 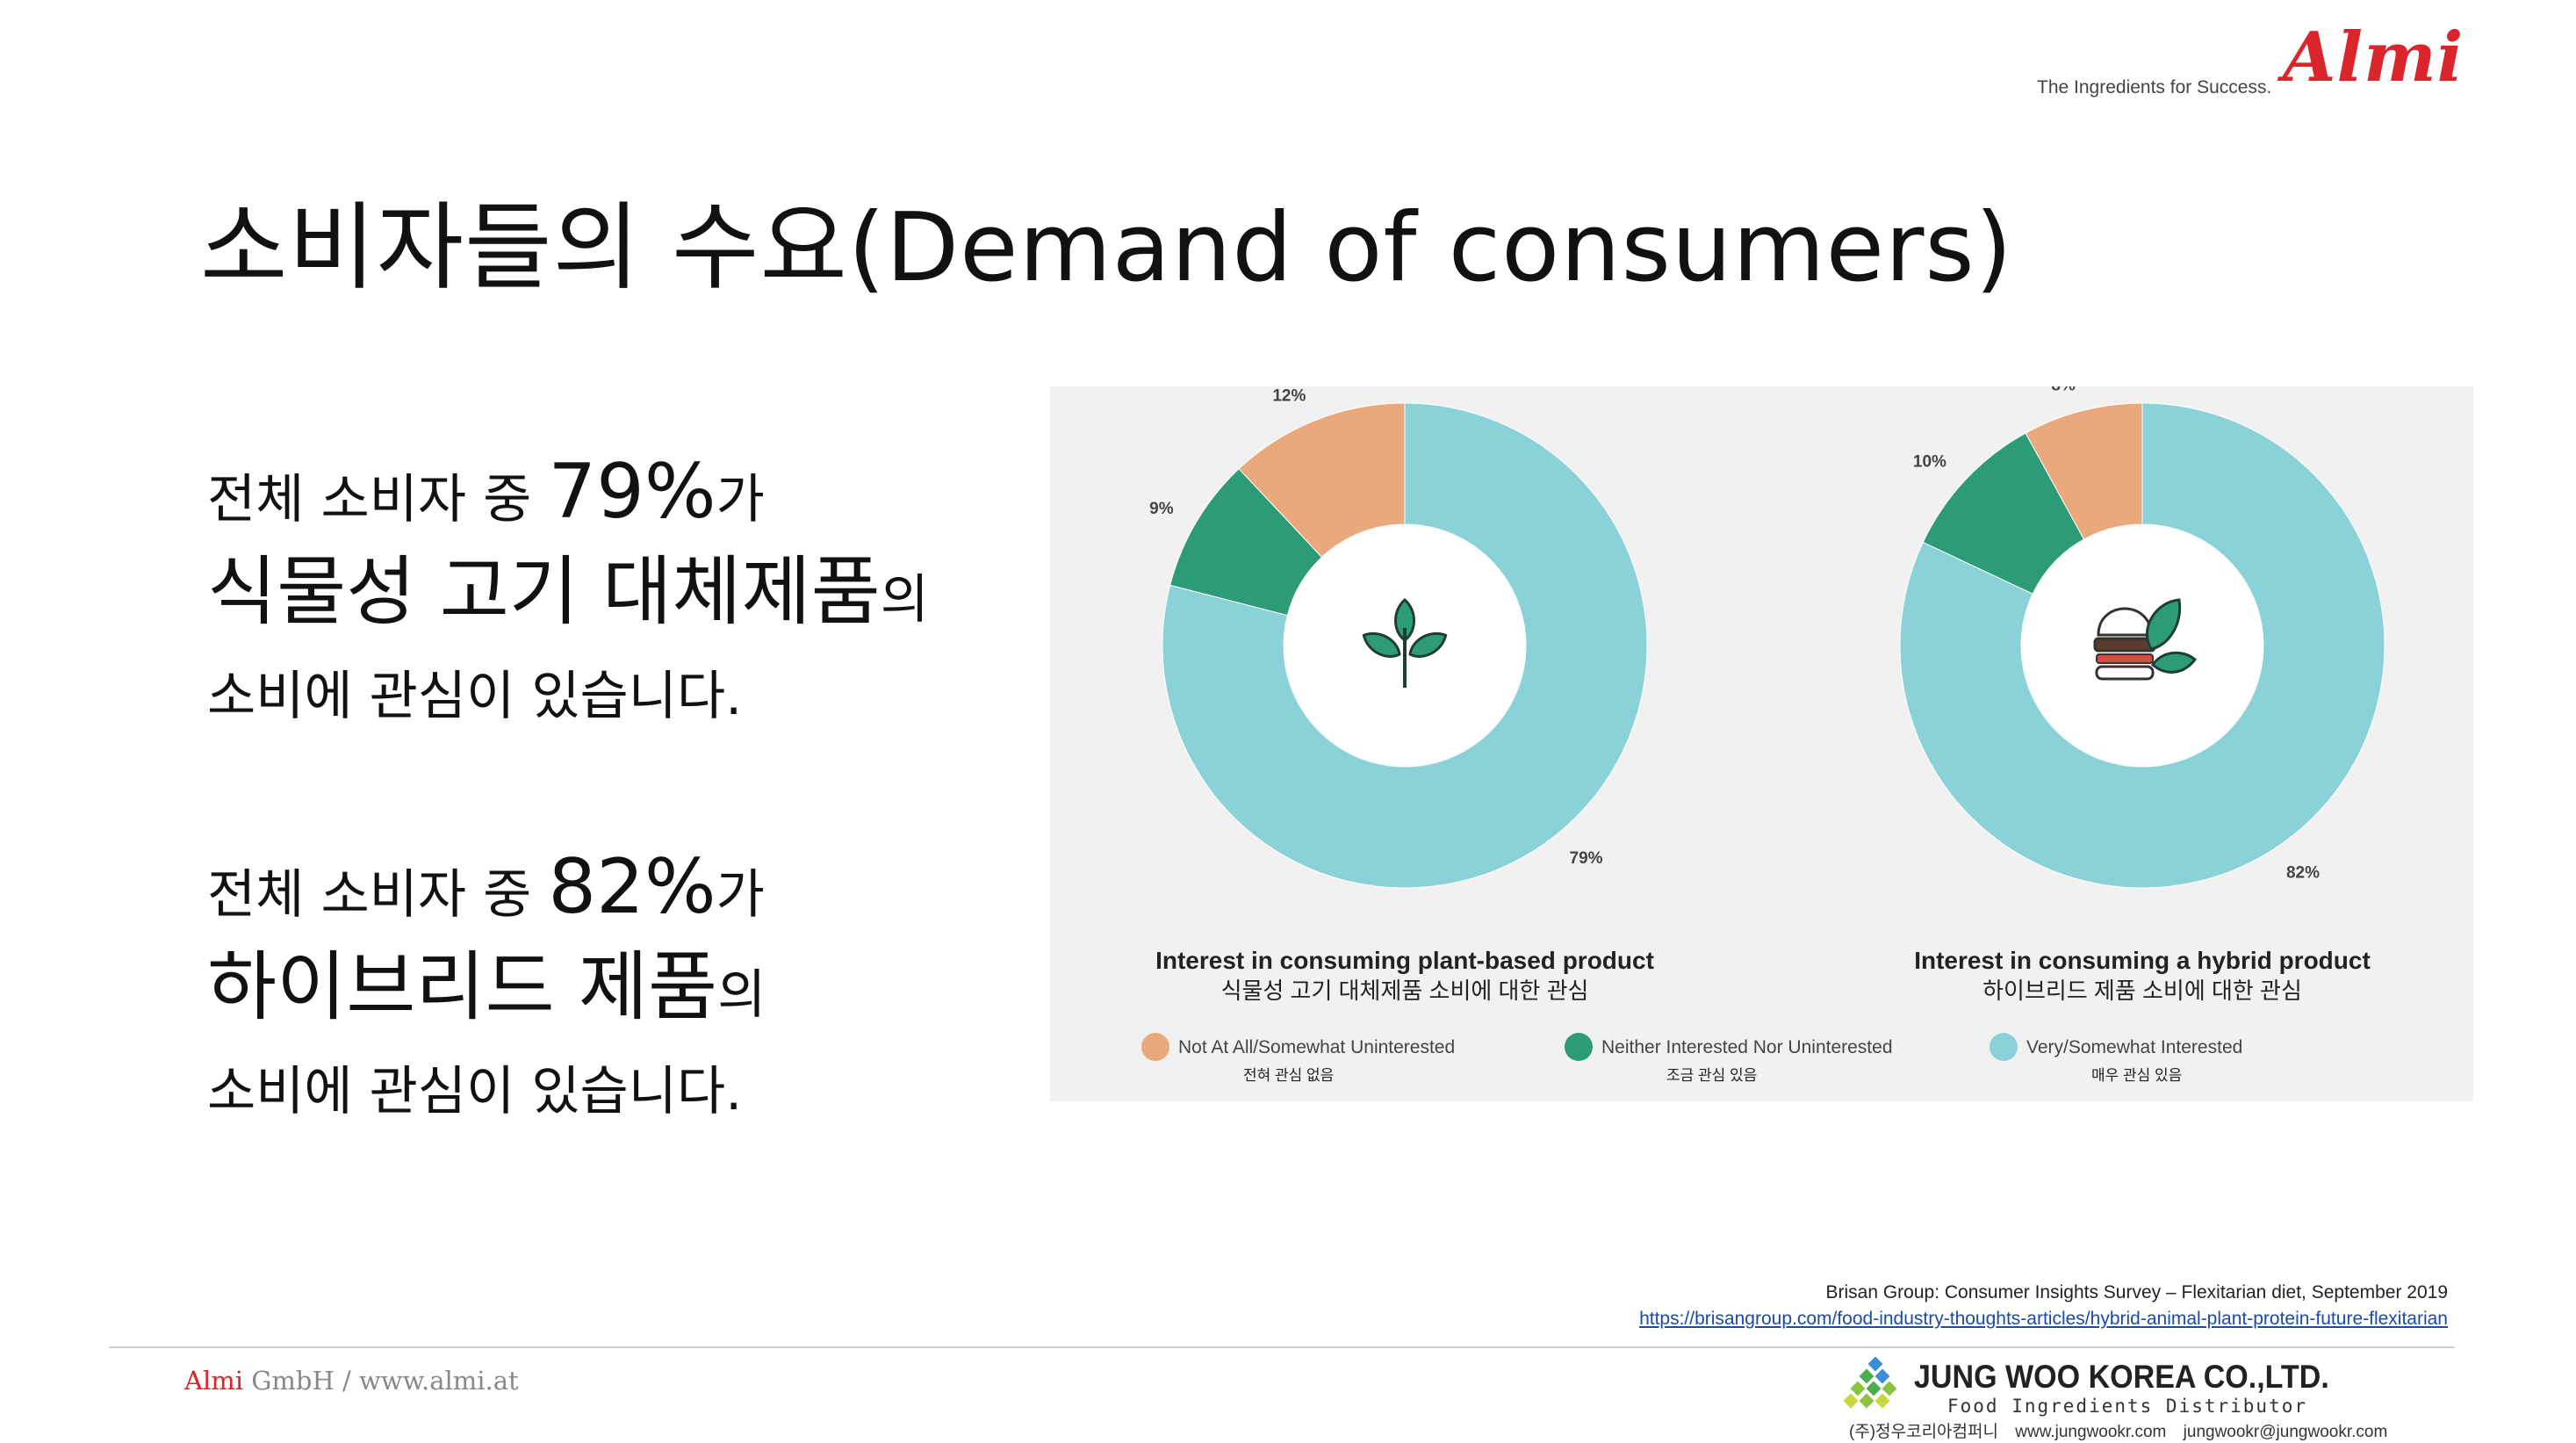 What do you see at coordinates (544, 592) in the screenshot?
I see `stat-product: 식물성 고기 대체제품` at bounding box center [544, 592].